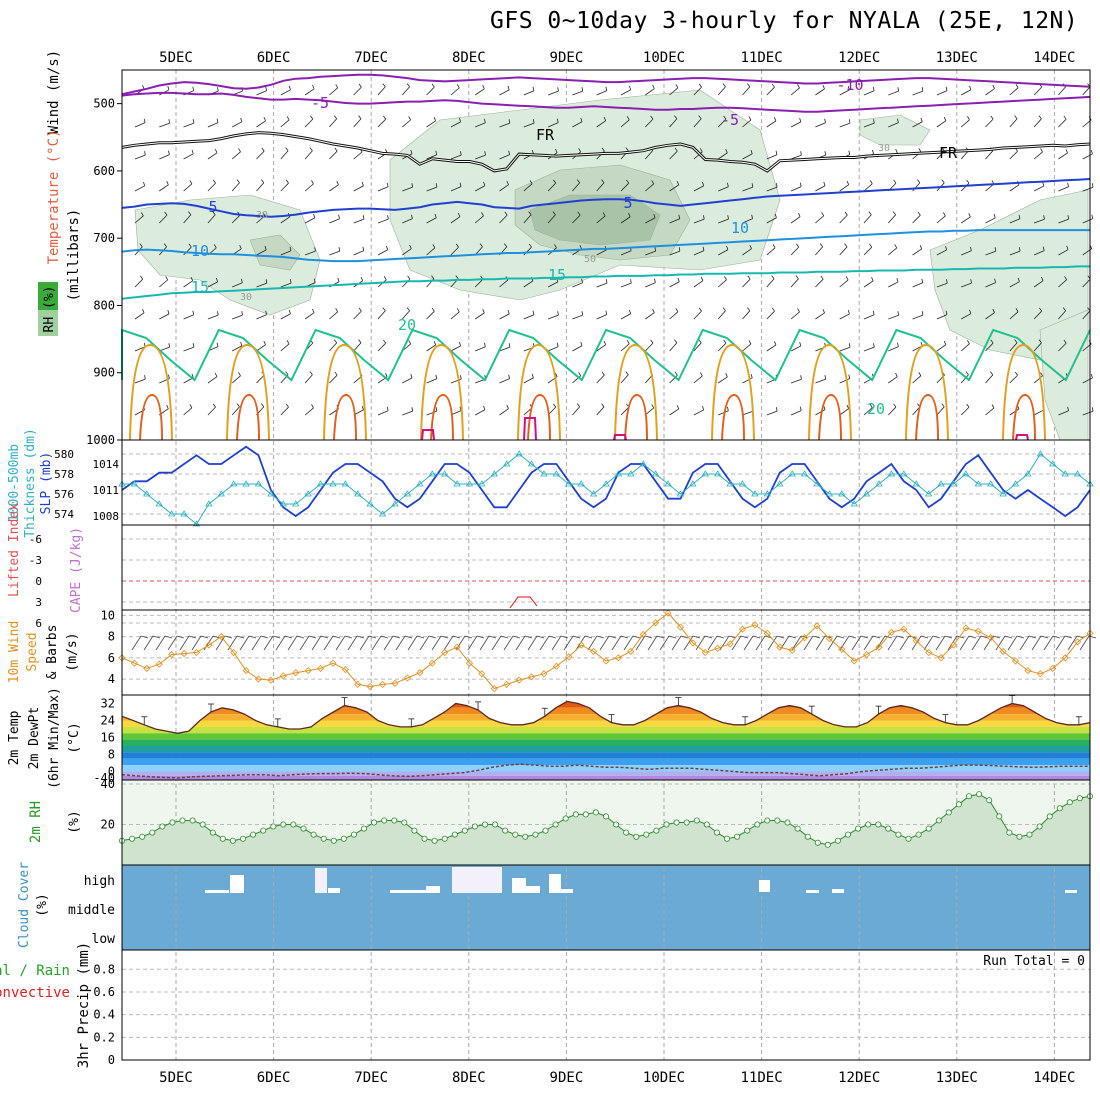 This screenshot has width=1100, height=1100. Describe the element at coordinates (24, 905) in the screenshot. I see `ylabel-cloud-cover: Cloud Cover` at that location.